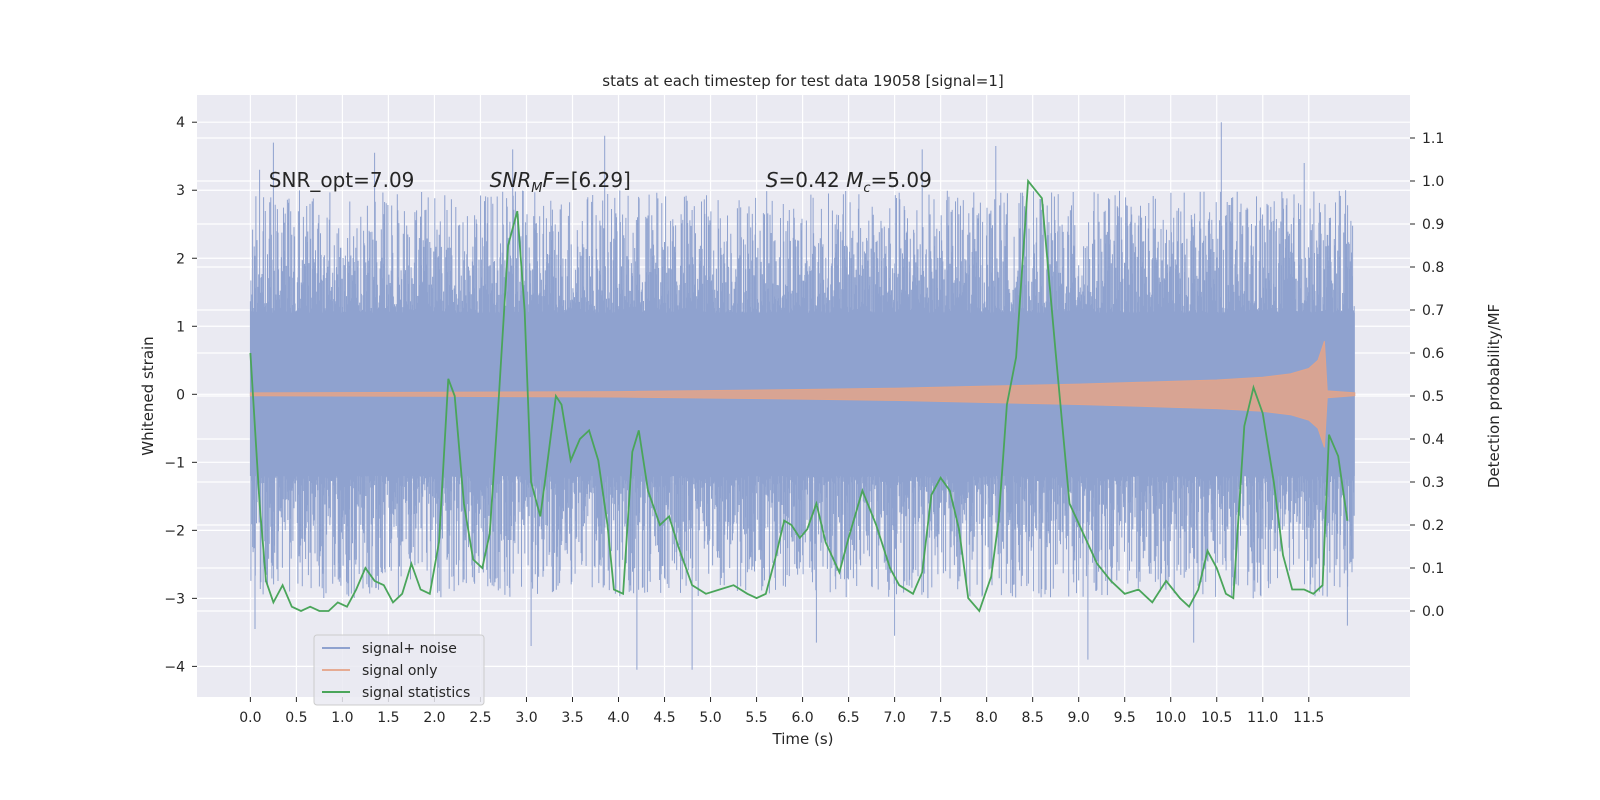  Describe the element at coordinates (1170, 718) in the screenshot. I see `x-tick-label: 10.0` at that location.